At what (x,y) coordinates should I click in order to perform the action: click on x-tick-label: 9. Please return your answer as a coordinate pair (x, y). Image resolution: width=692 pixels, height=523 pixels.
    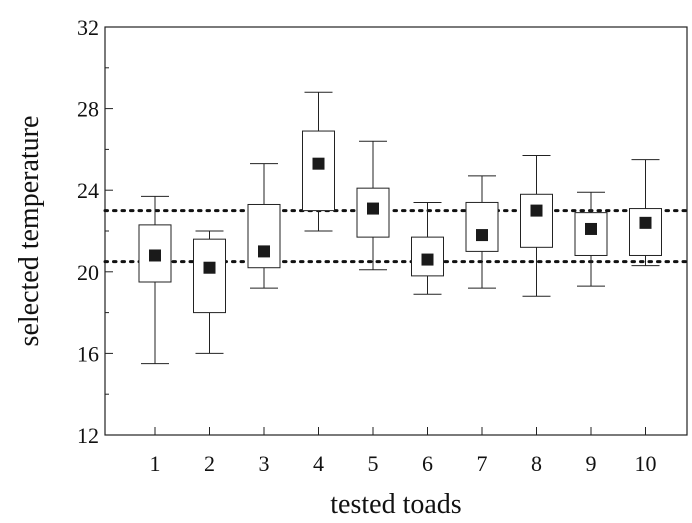
    Looking at the image, I should click on (591, 463).